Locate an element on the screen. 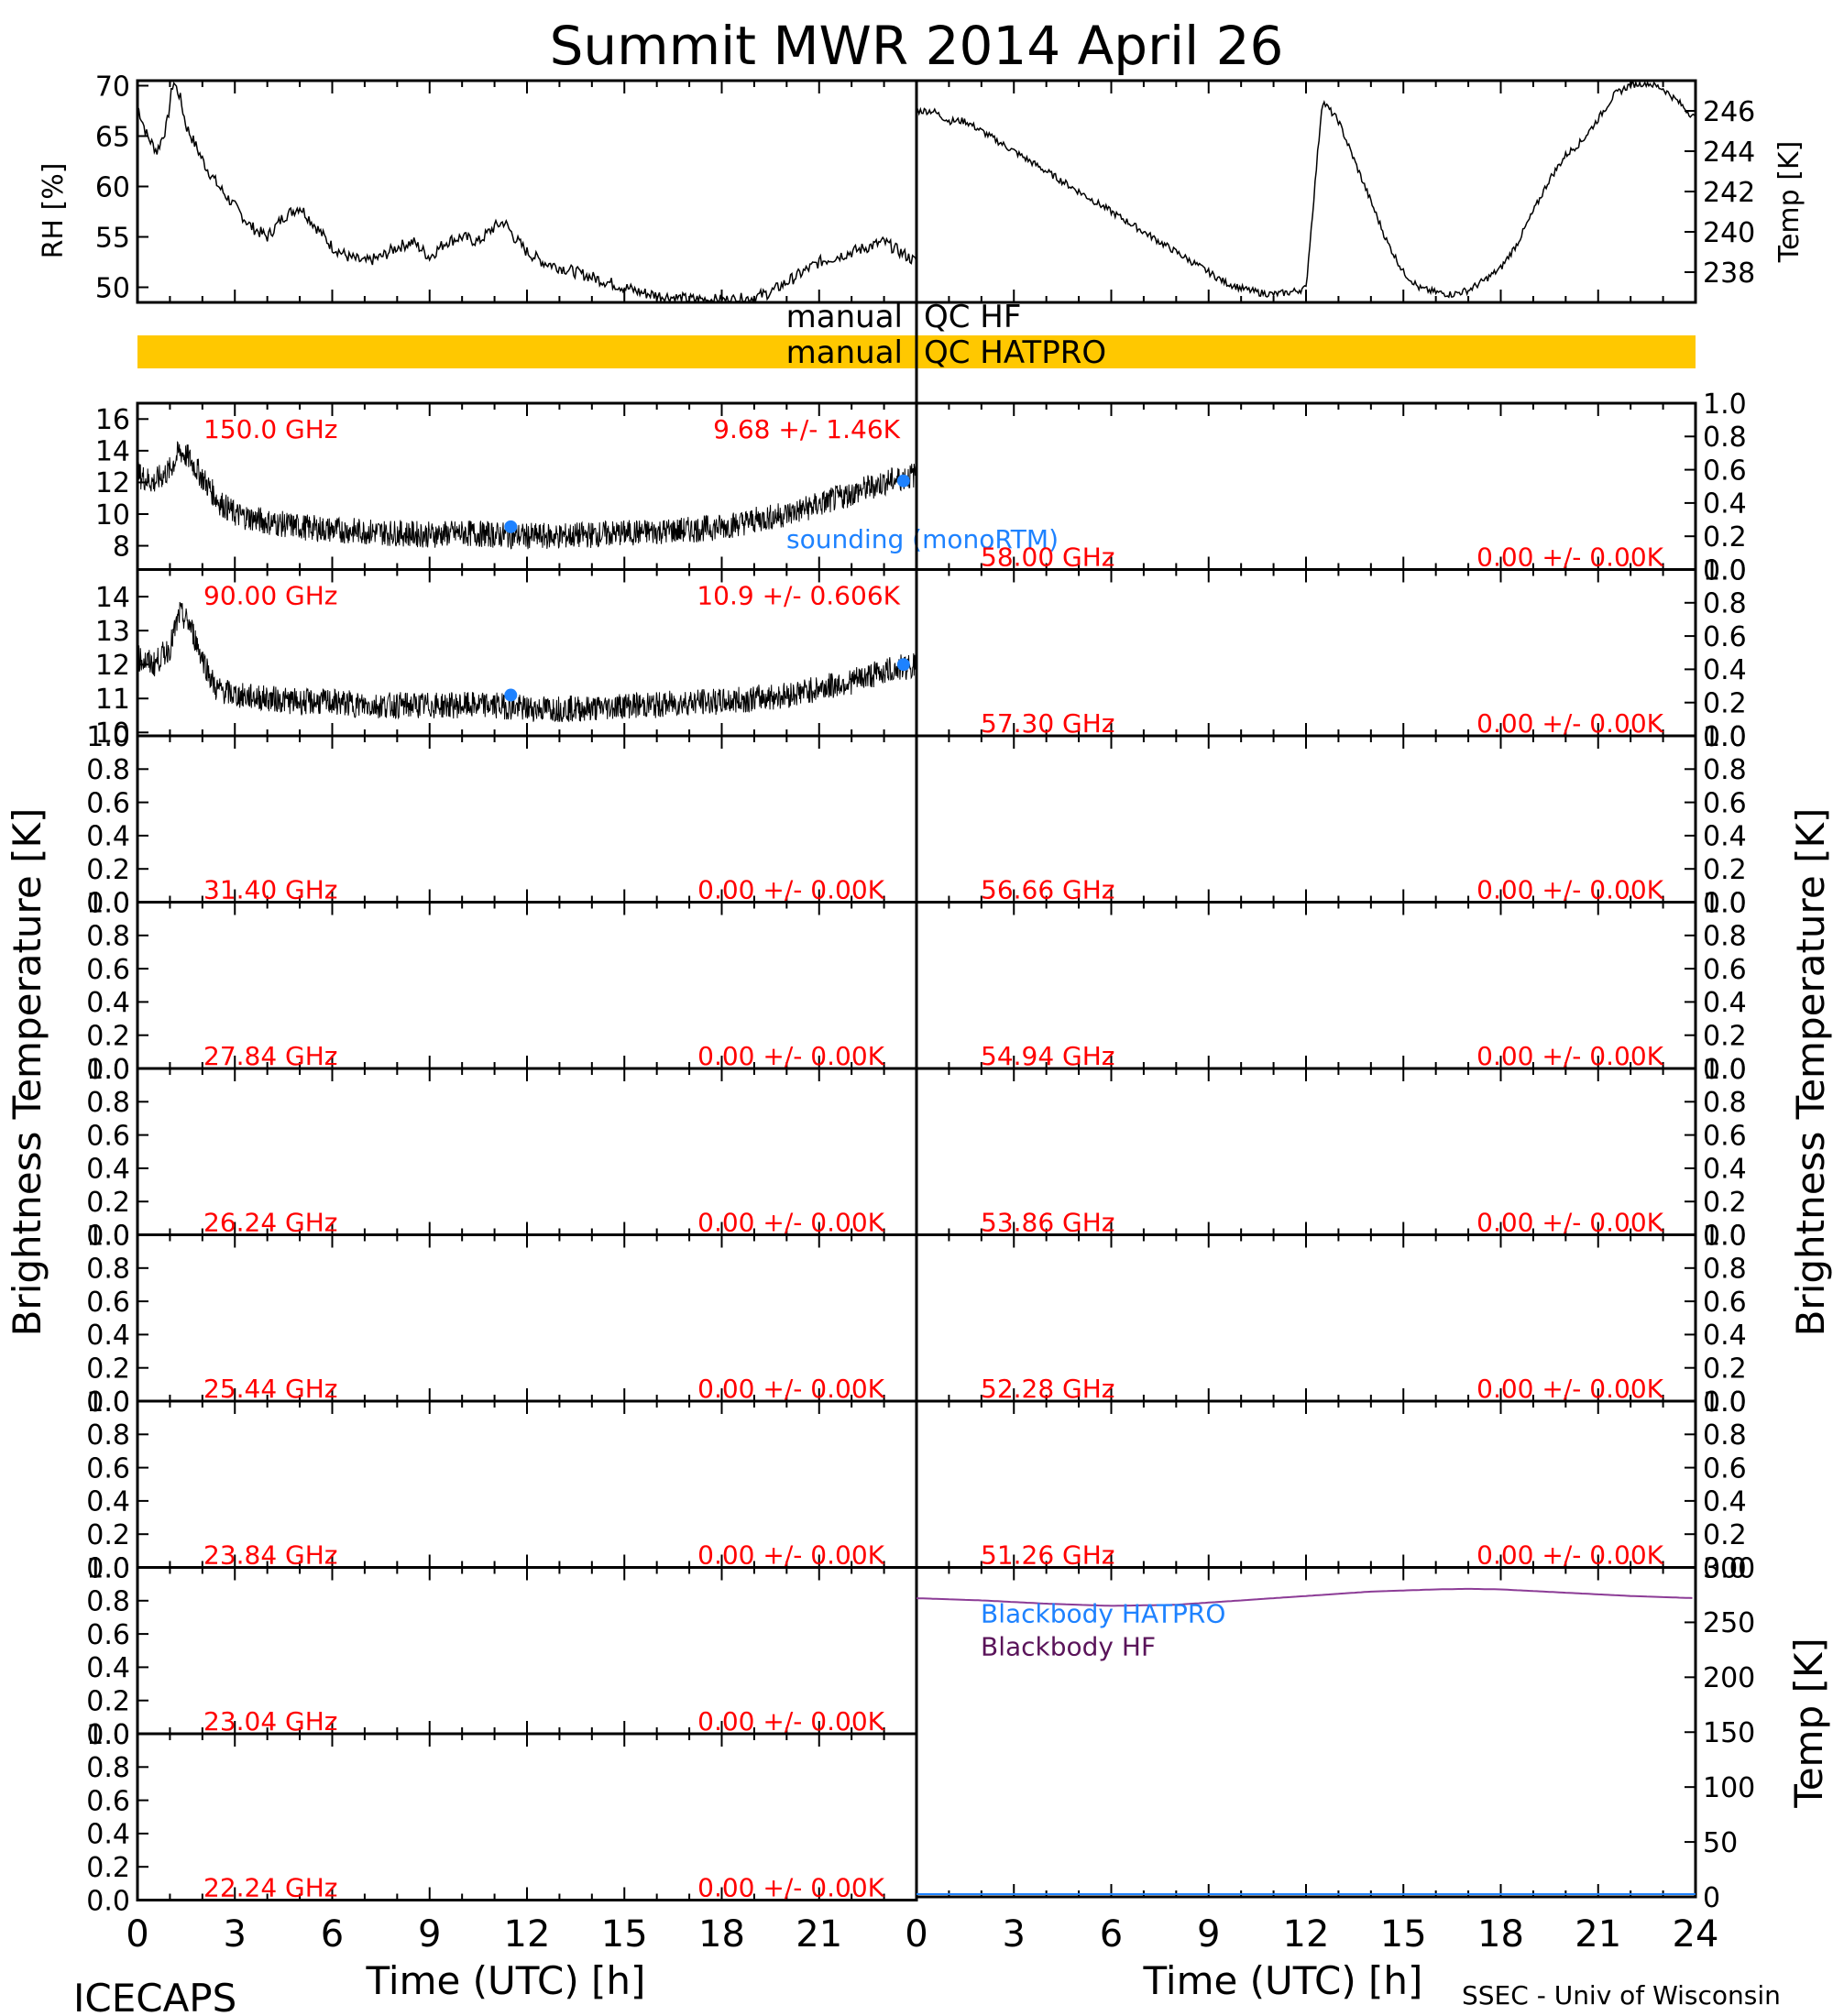 This screenshot has height=2016, width=1833. left-channel-7-stat-label: 0.00 +/- 0.00K is located at coordinates (790, 1555).